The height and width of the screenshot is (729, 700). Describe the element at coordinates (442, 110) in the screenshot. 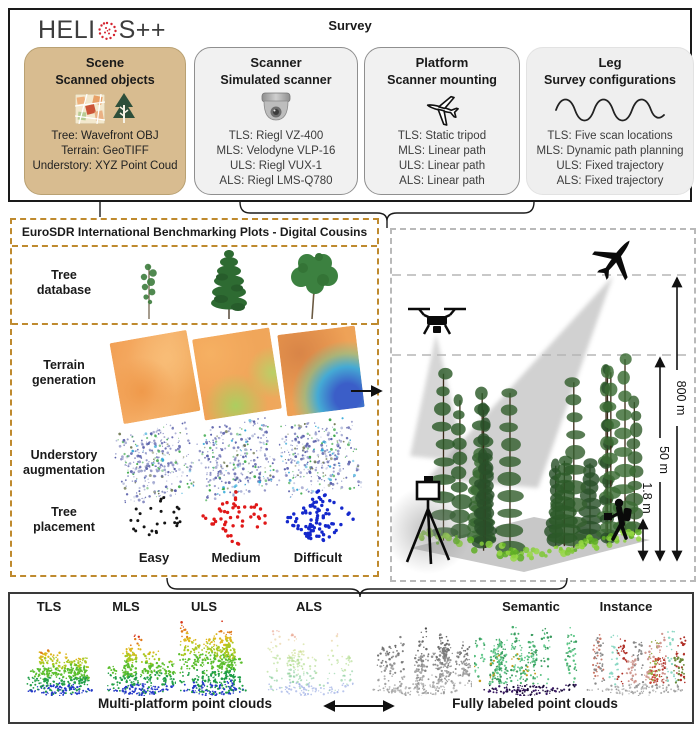

I see `airplane-outline-icon` at that location.